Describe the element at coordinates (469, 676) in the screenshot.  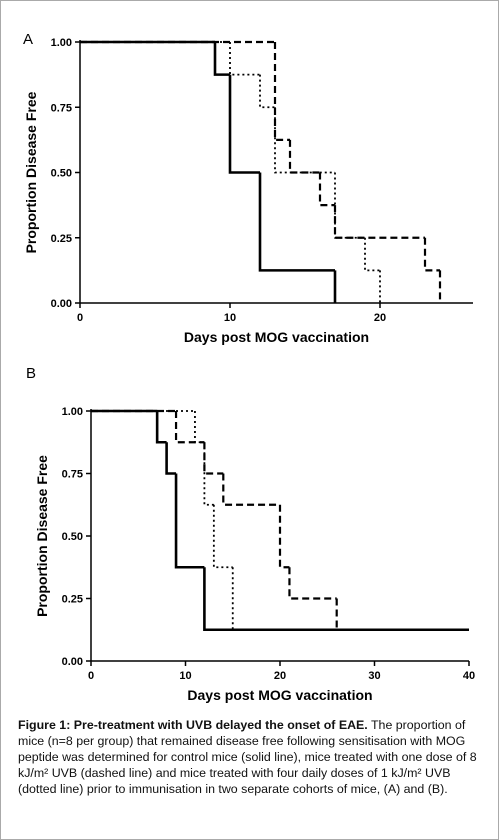
I see `x-tick-label: 40` at that location.